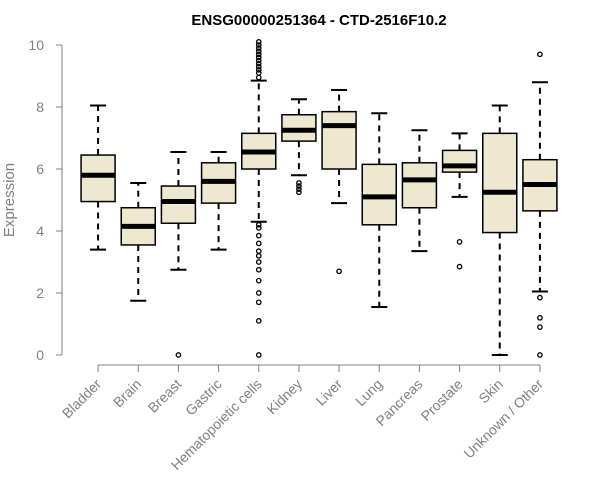  Describe the element at coordinates (368, 392) in the screenshot. I see `x-tick-label: Lung` at that location.